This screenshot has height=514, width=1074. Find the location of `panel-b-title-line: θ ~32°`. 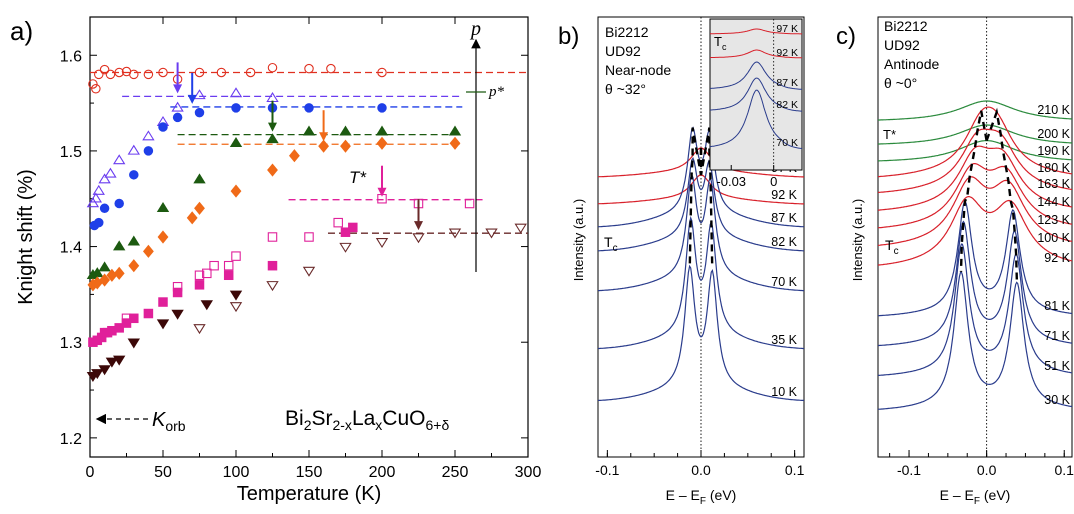

panel-b-title-line: θ ~32° is located at coordinates (625, 89).